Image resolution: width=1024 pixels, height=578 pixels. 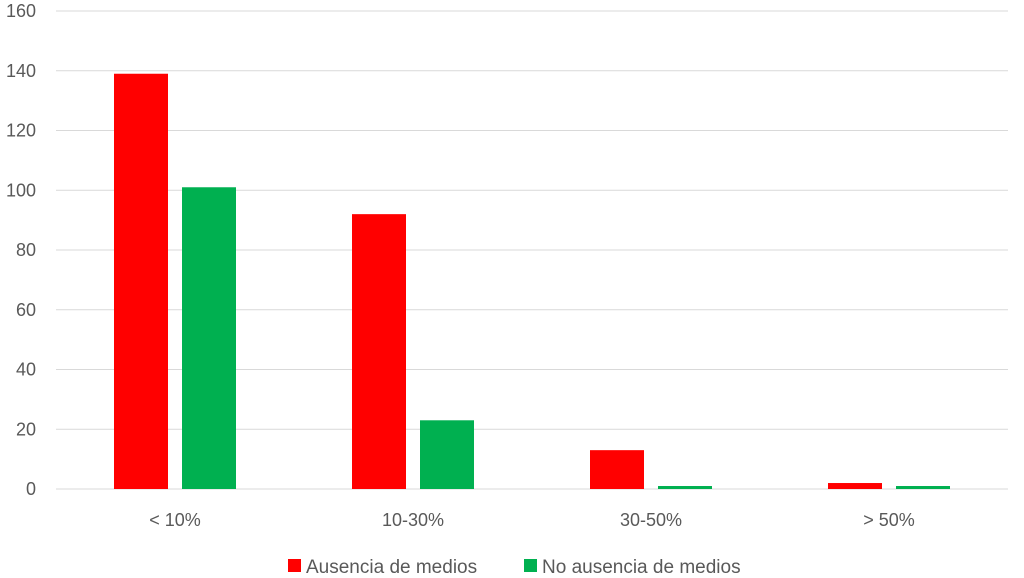 What do you see at coordinates (26, 310) in the screenshot?
I see `y-tick-label: 60` at bounding box center [26, 310].